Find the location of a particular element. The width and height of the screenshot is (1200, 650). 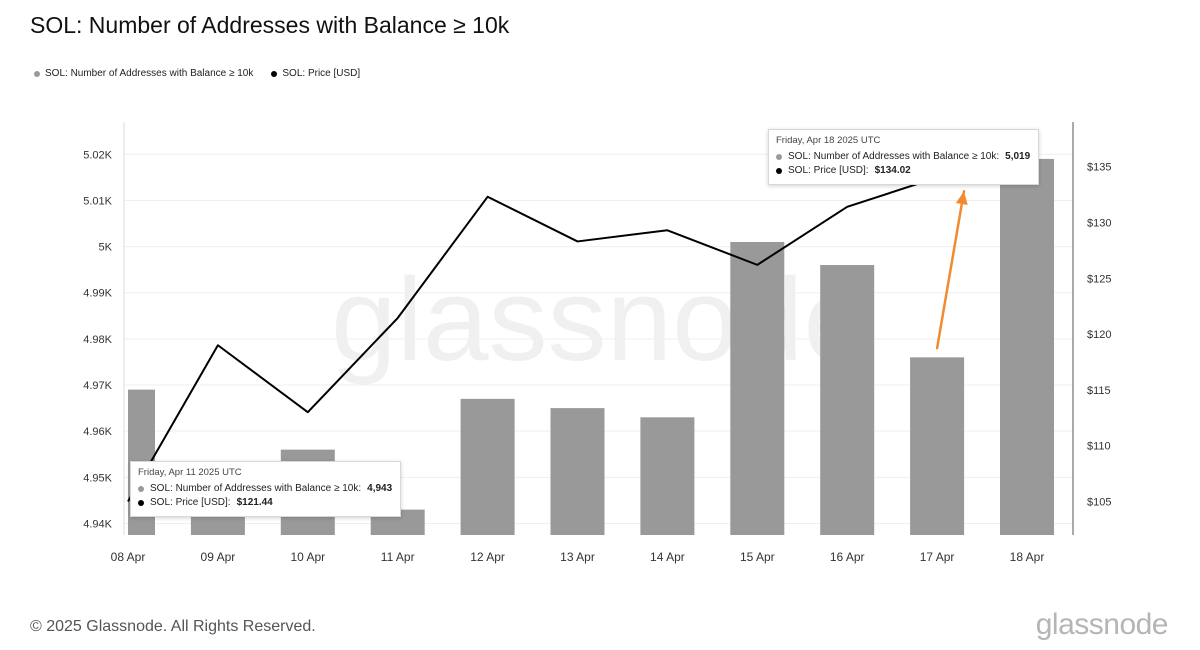

tooltip-date: Friday, Apr 11 2025 UTC is located at coordinates (190, 472).